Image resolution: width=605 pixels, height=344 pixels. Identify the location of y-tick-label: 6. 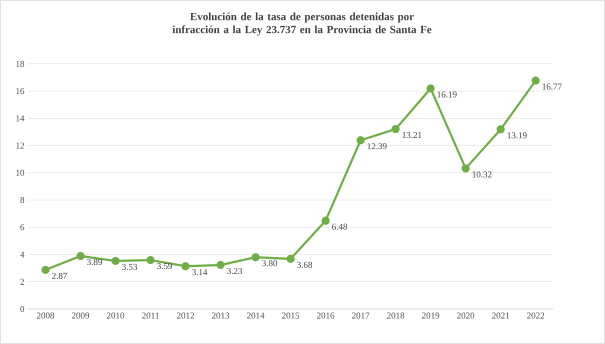
(22, 227).